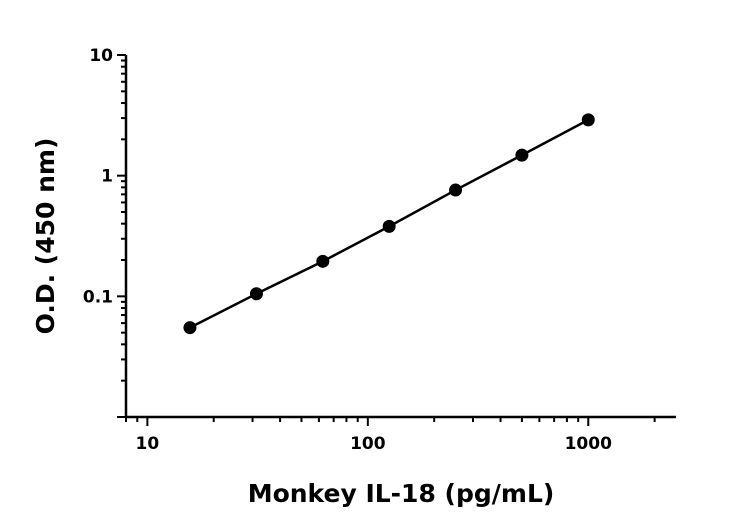 The width and height of the screenshot is (750, 530). What do you see at coordinates (148, 444) in the screenshot?
I see `x-tick-label: 10` at bounding box center [148, 444].